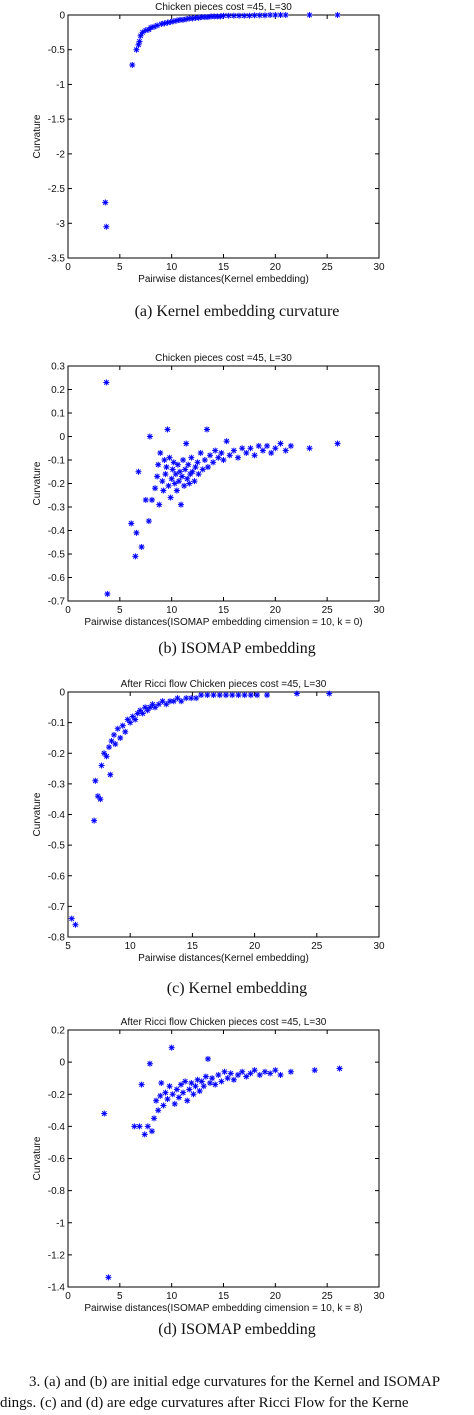  What do you see at coordinates (57, 189) in the screenshot?
I see `y-tick-label: -2.5` at bounding box center [57, 189].